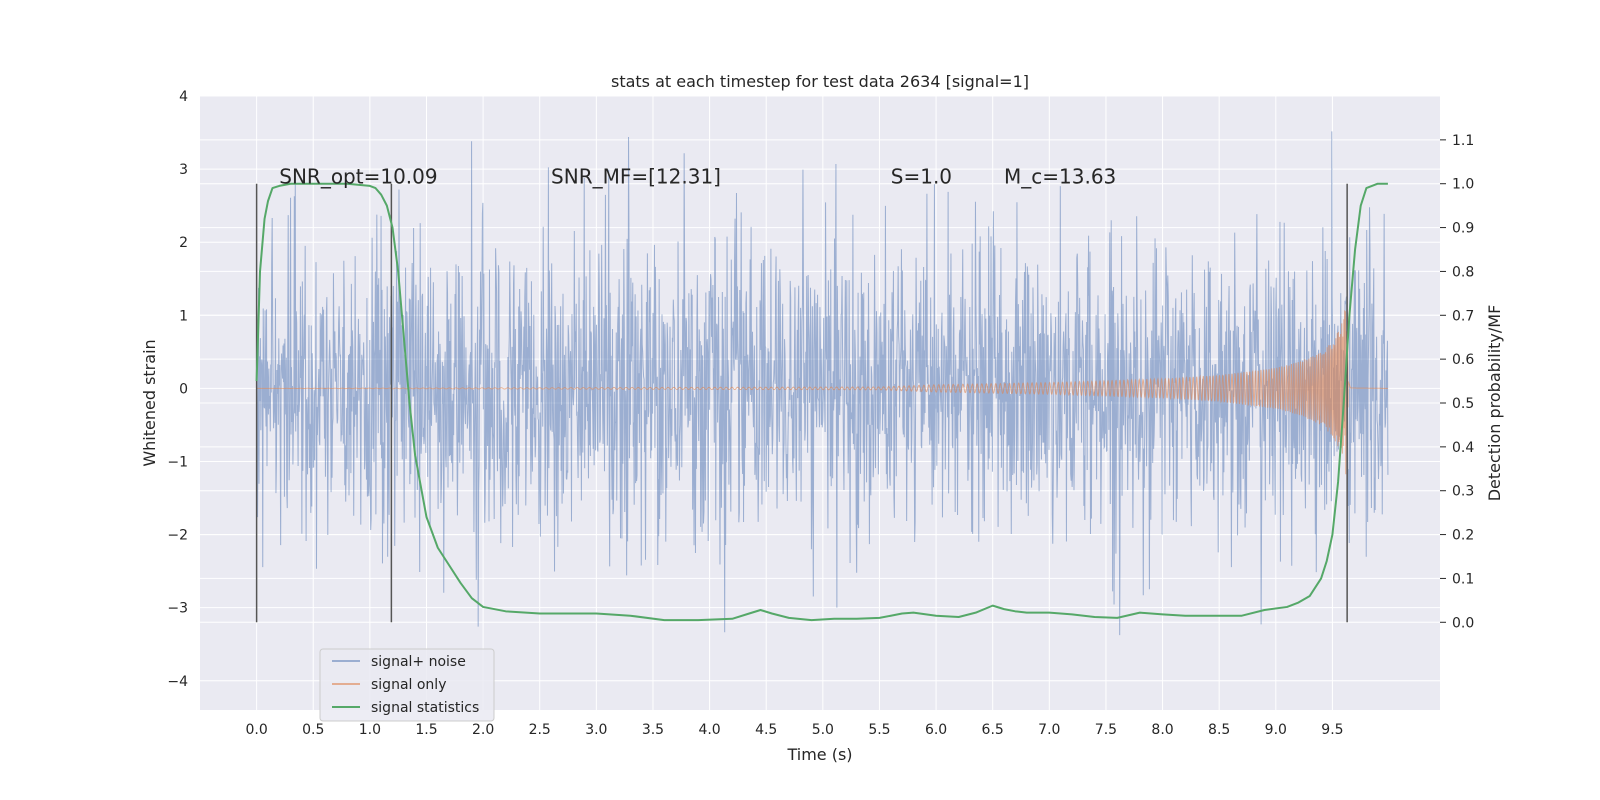 The width and height of the screenshot is (1600, 800). Describe the element at coordinates (177, 682) in the screenshot. I see `y-tick-label: −4` at that location.